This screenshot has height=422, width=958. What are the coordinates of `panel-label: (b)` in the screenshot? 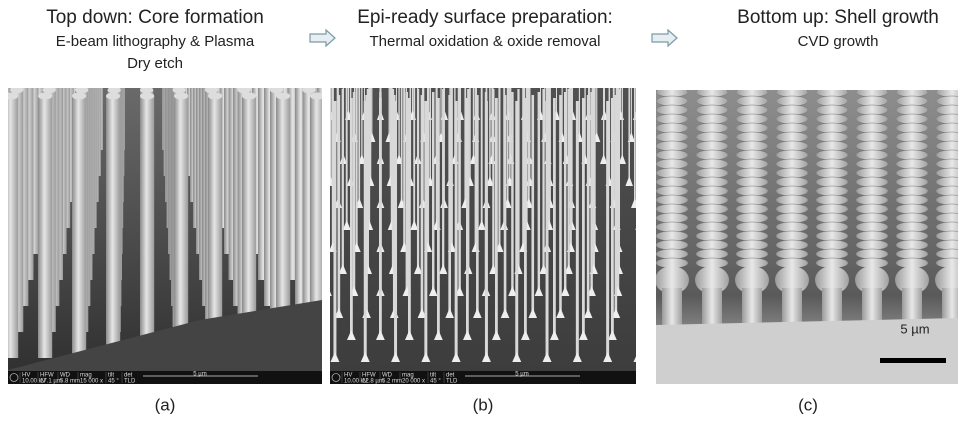 It's located at (483, 404).